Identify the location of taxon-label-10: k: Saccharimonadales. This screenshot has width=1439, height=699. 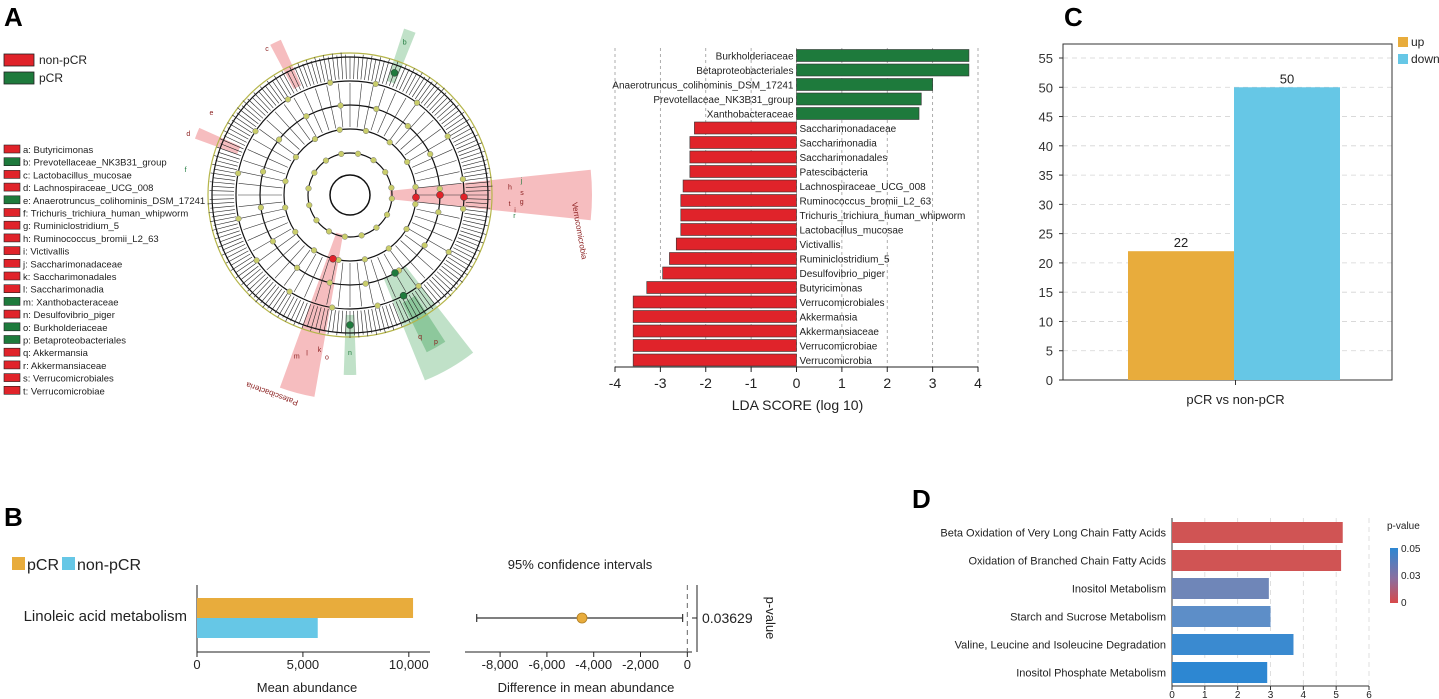
(70, 277).